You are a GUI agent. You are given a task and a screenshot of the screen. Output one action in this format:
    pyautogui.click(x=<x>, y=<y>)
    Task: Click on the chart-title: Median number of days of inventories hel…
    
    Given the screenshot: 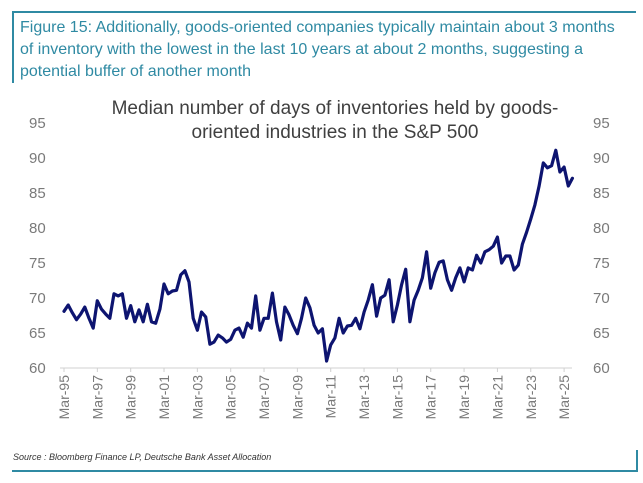 What is the action you would take?
    pyautogui.click(x=335, y=121)
    